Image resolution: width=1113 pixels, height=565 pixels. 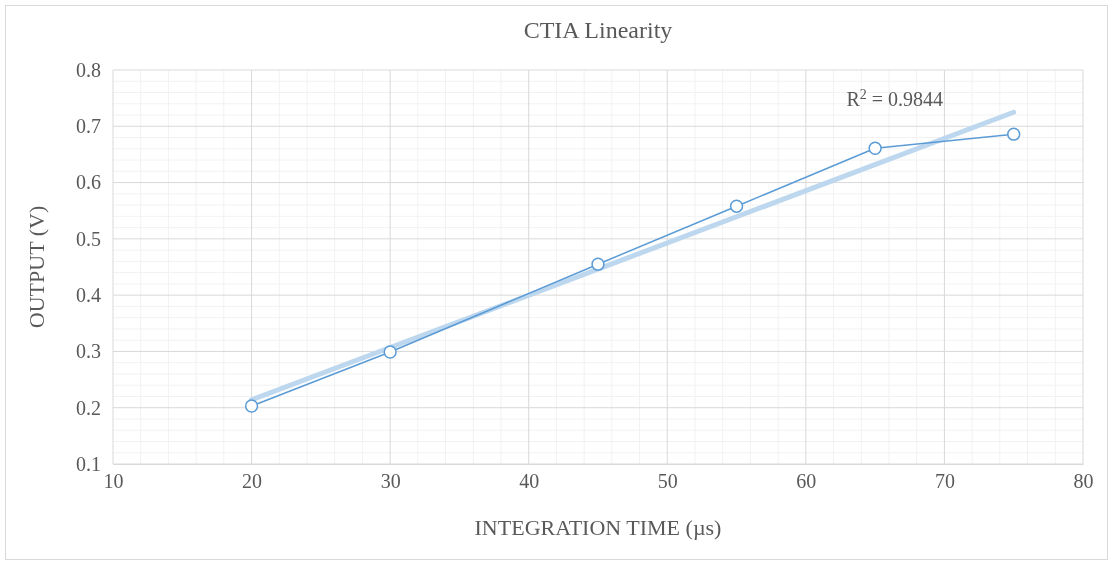 I want to click on x-tick-label: 70, so click(x=944, y=481).